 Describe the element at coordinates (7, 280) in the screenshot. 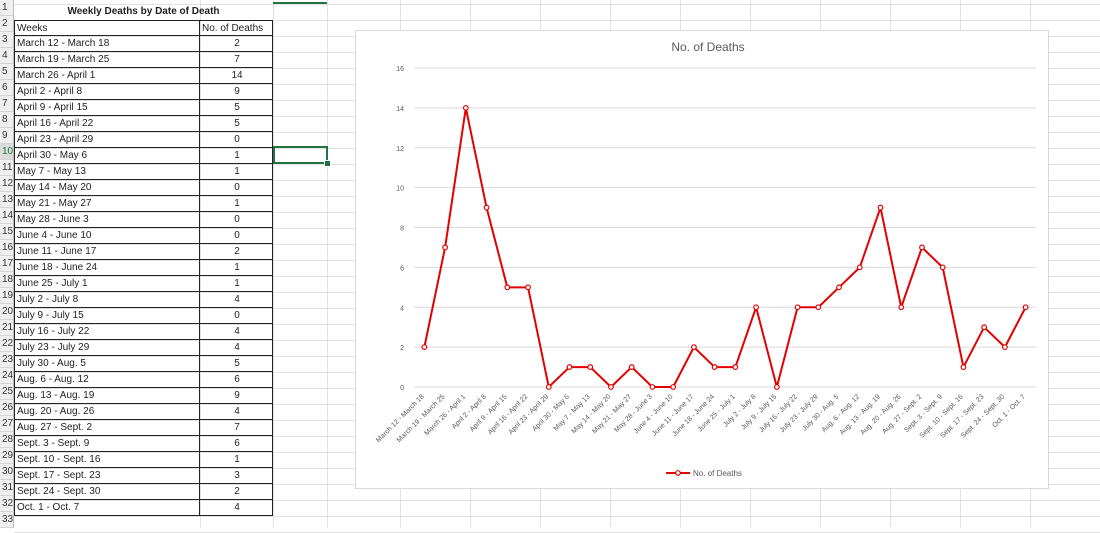

I see `row-header: 18` at that location.